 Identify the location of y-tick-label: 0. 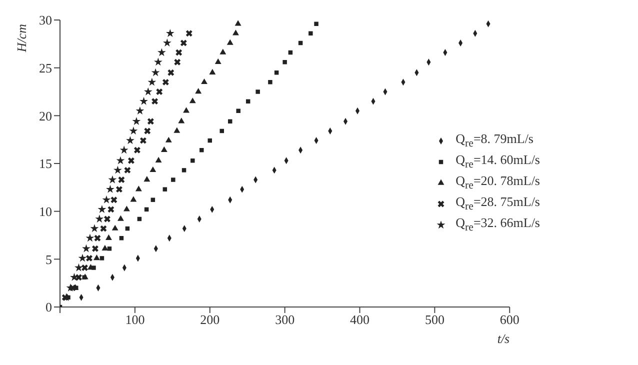
(49, 307).